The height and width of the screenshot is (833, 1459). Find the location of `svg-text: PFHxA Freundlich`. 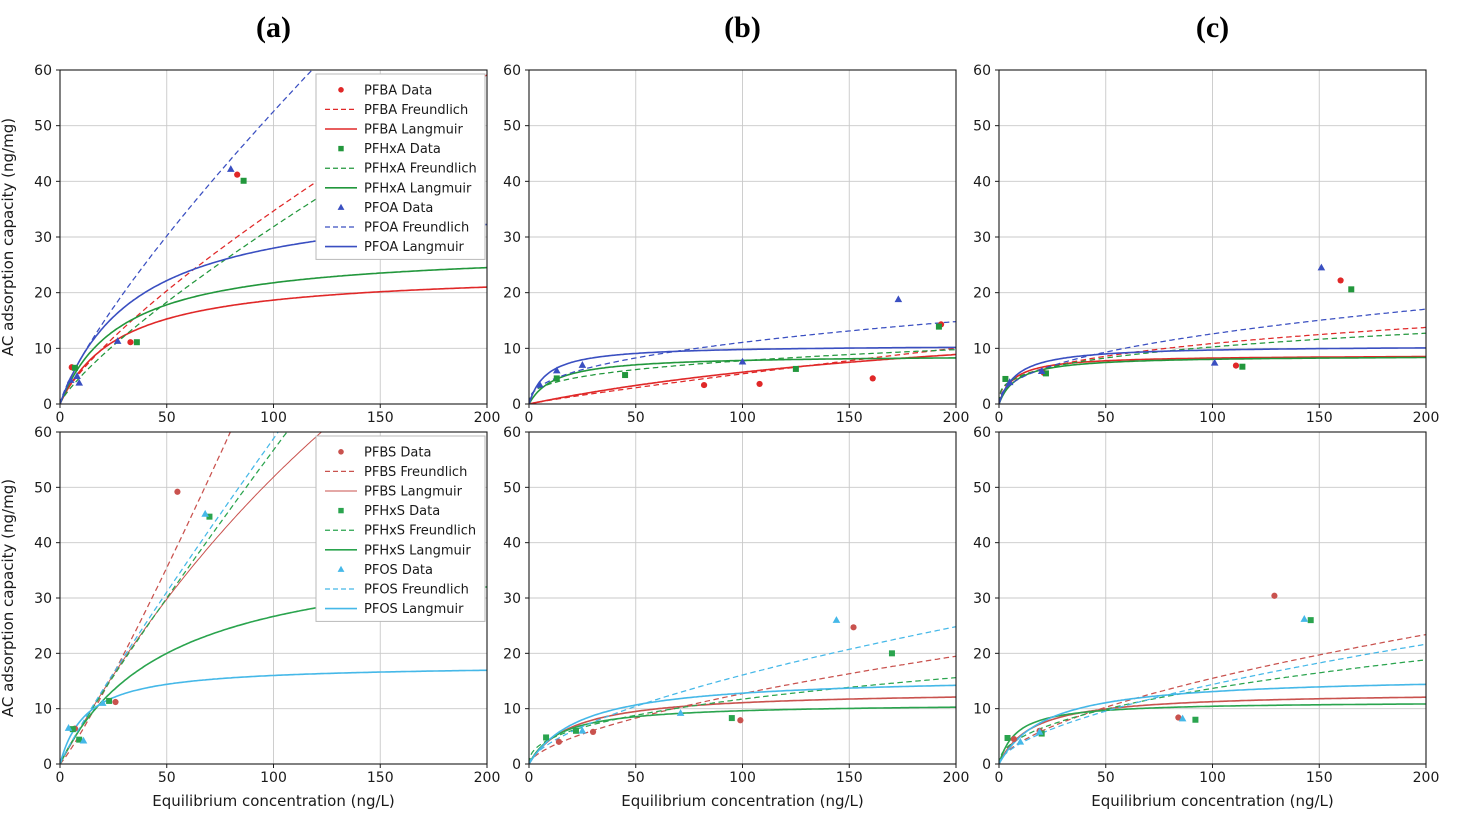

svg-text: PFHxA Freundlich is located at coordinates (420, 169).